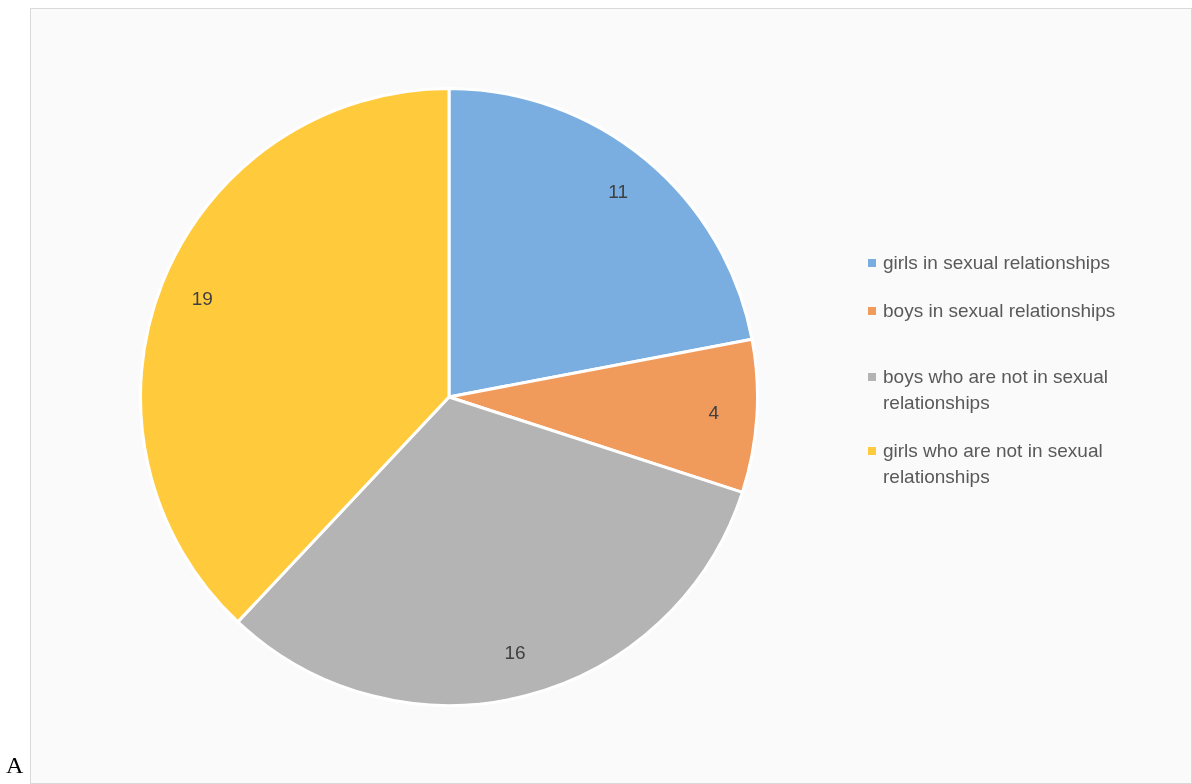 The image size is (1192, 784). I want to click on legend-label: boys in sexual relationships, so click(1000, 311).